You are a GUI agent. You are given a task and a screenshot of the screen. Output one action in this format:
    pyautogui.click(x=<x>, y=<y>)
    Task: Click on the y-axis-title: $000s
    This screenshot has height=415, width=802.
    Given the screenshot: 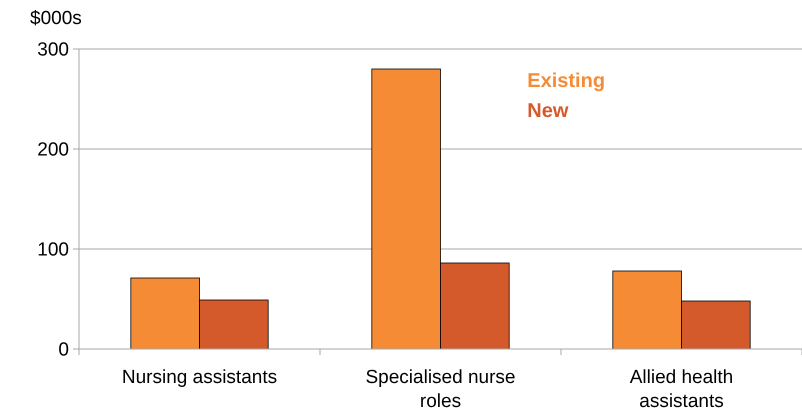 What is the action you would take?
    pyautogui.click(x=56, y=18)
    